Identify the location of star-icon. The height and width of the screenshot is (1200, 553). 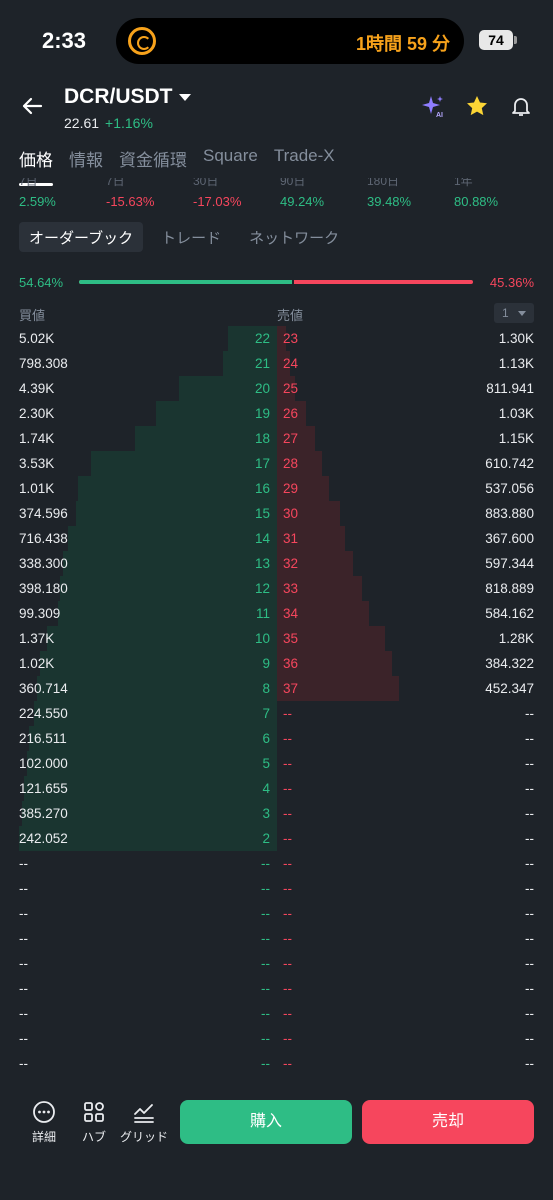
(477, 106).